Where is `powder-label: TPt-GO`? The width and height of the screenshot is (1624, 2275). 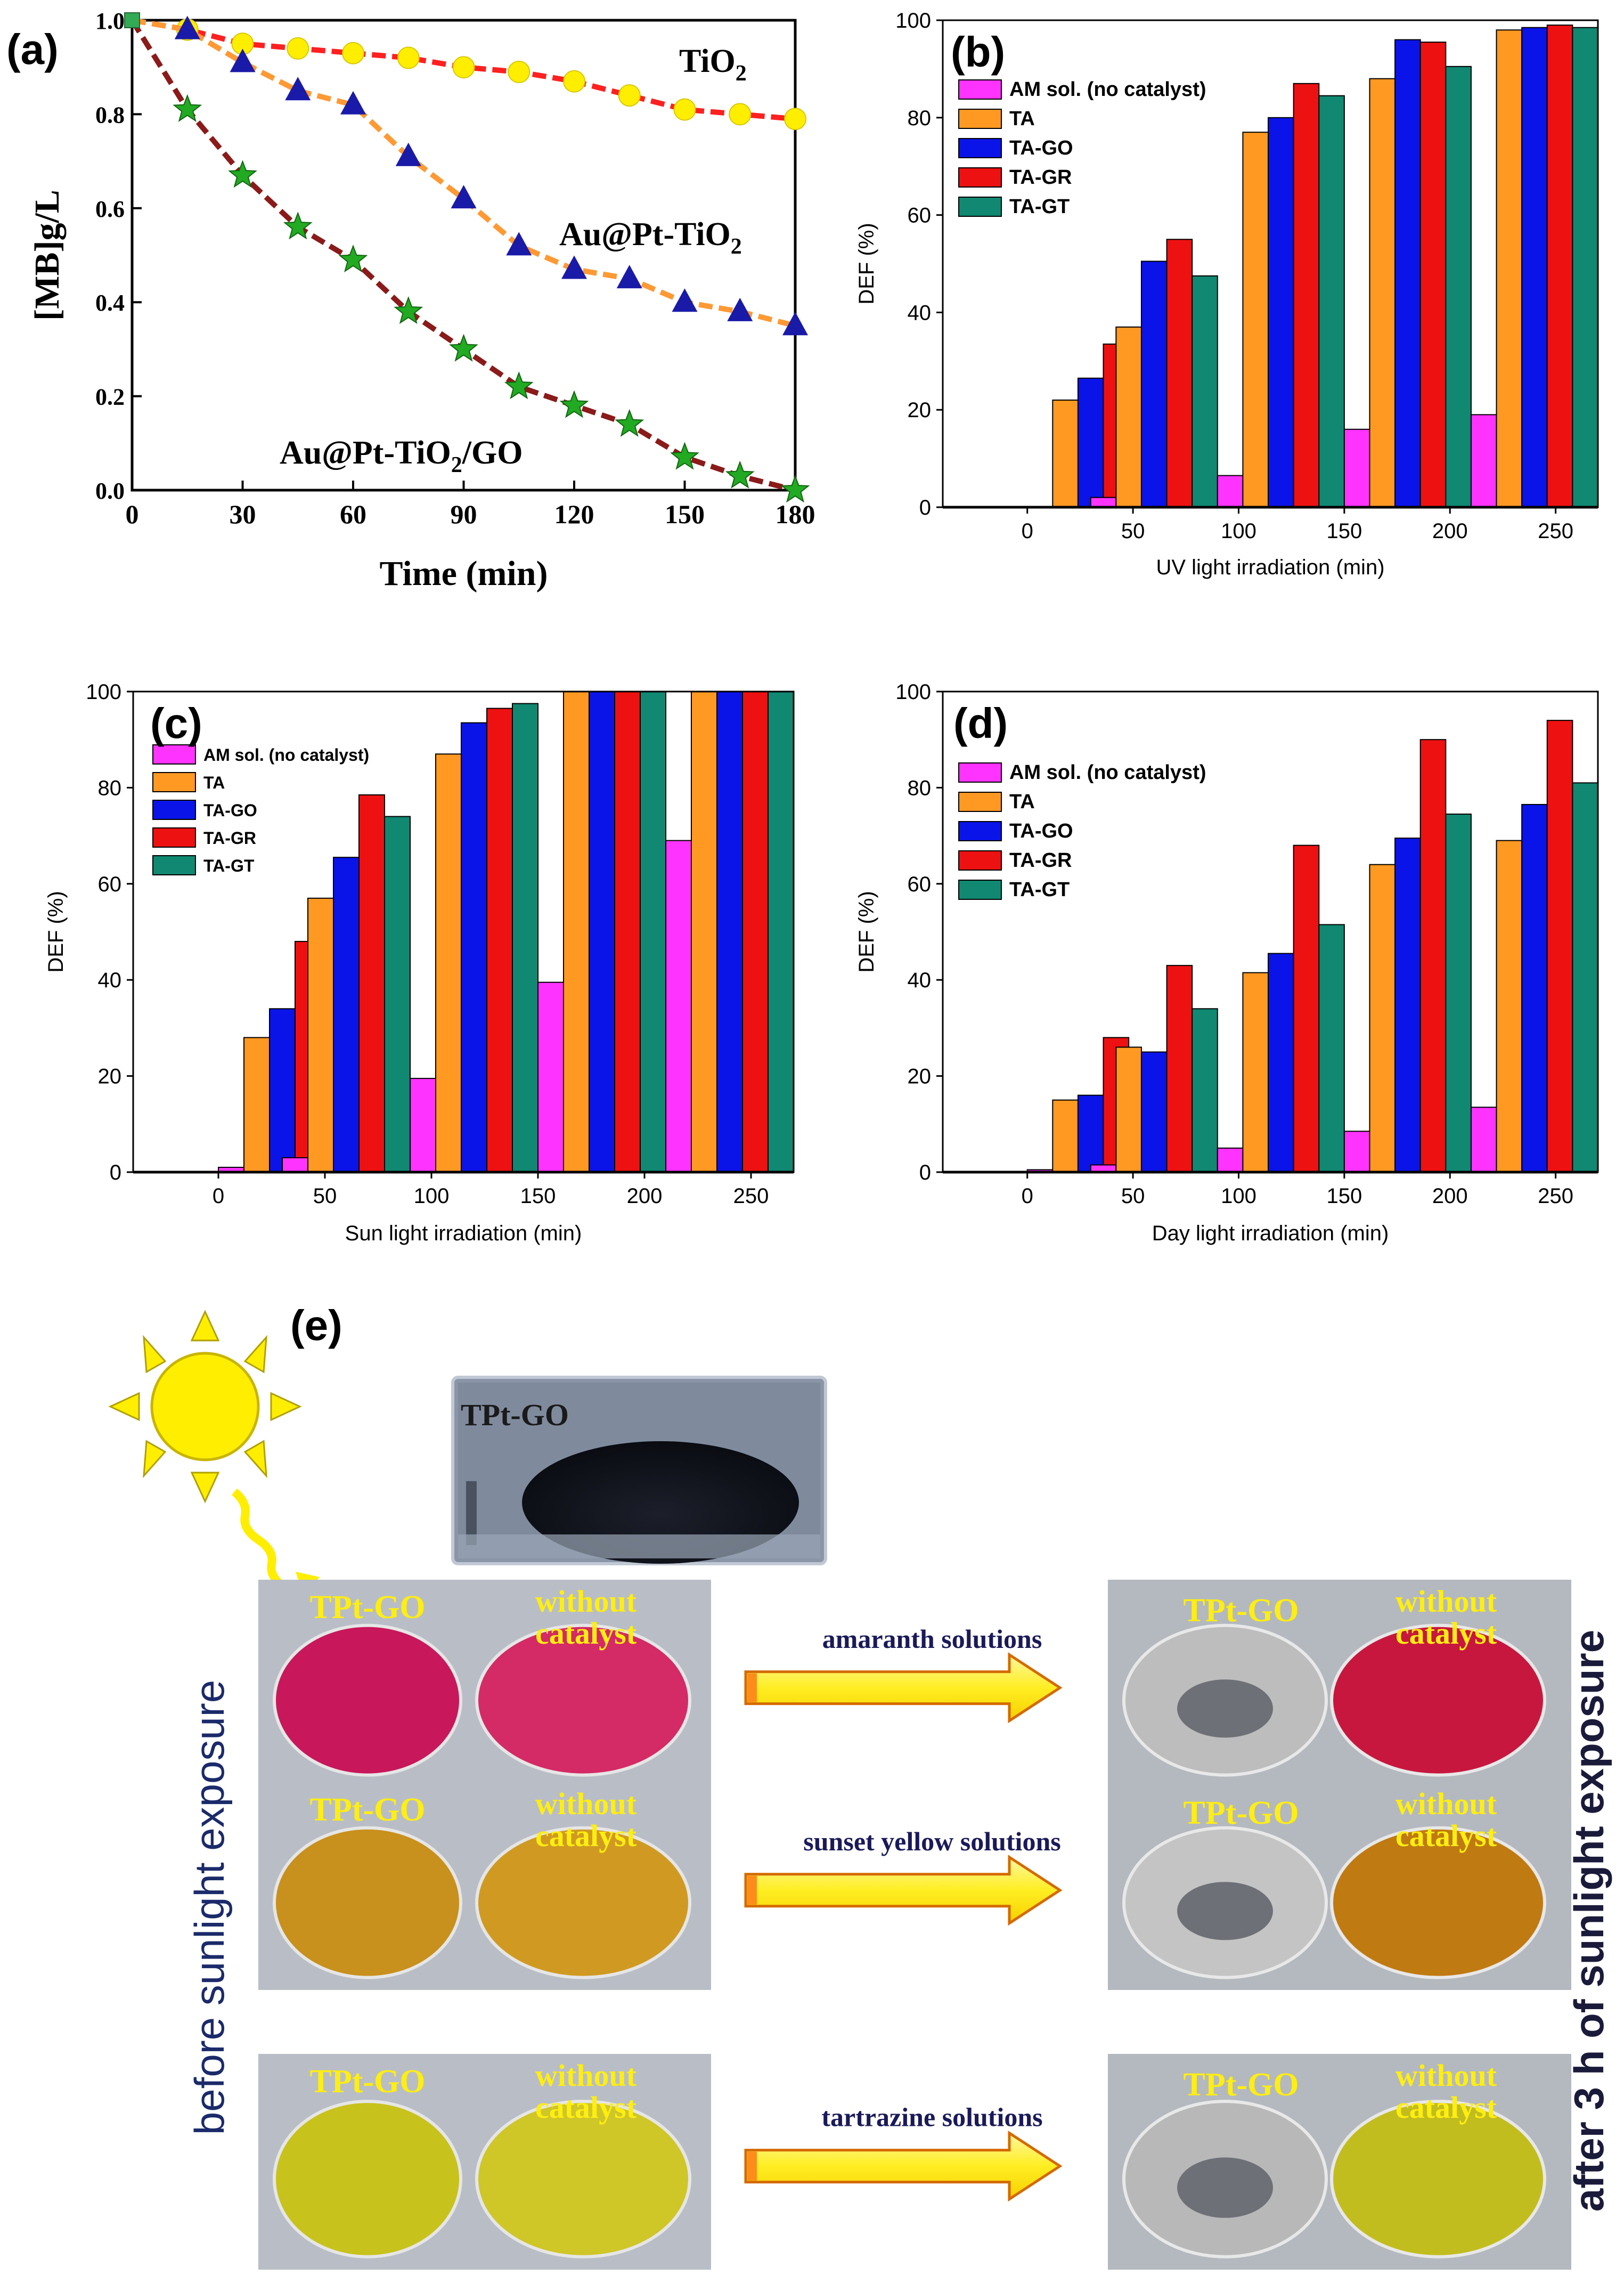
powder-label: TPt-GO is located at coordinates (515, 1415).